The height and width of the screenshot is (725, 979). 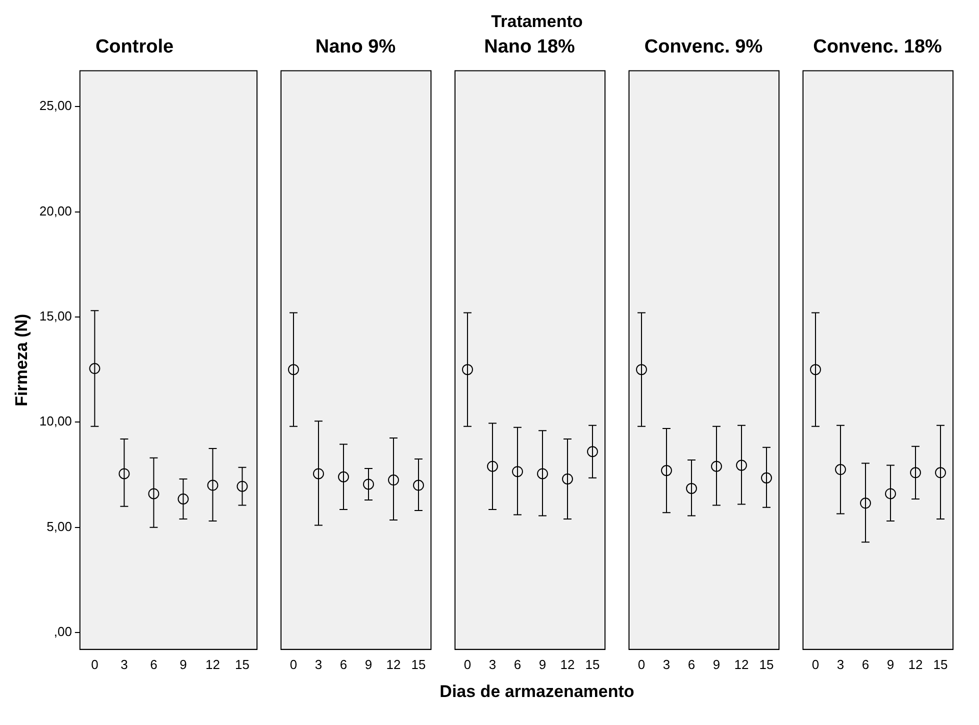 I want to click on x-axis-title: Dias de armazenamento, so click(x=537, y=692).